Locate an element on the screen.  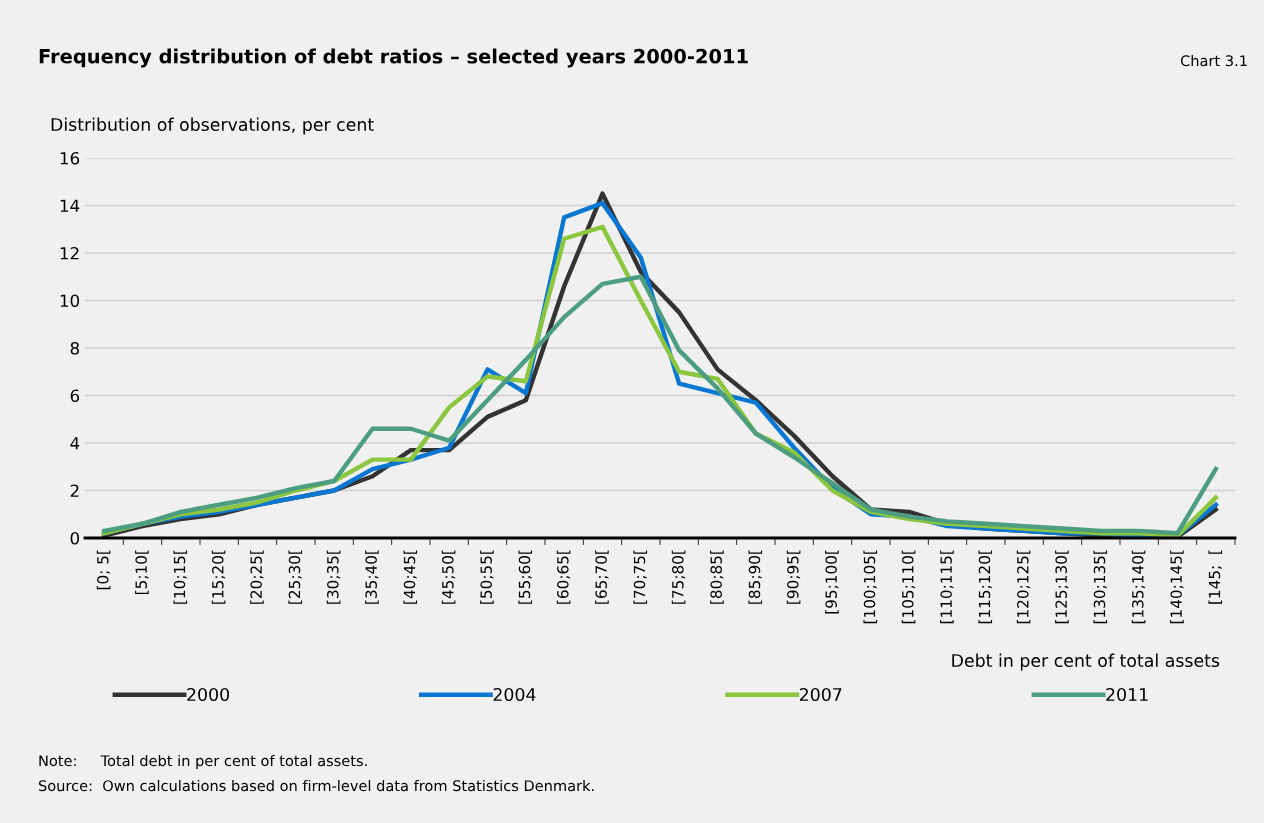
x-axis-title: Debt in per cent of total assets is located at coordinates (1086, 662).